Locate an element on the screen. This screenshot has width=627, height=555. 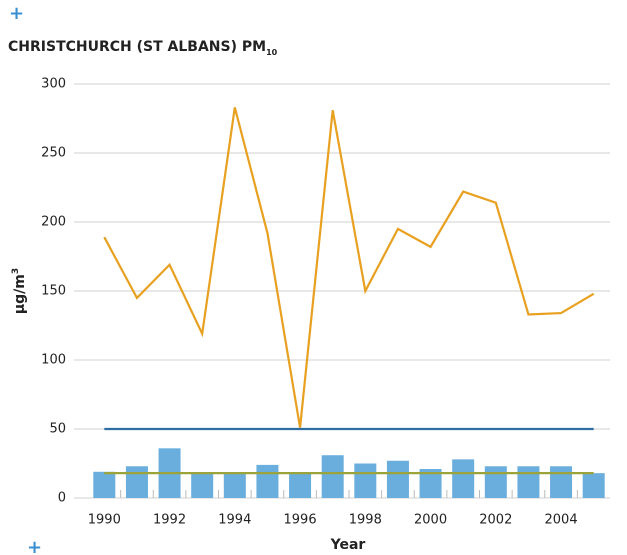
y-label-main: µg/m is located at coordinates (20, 294).